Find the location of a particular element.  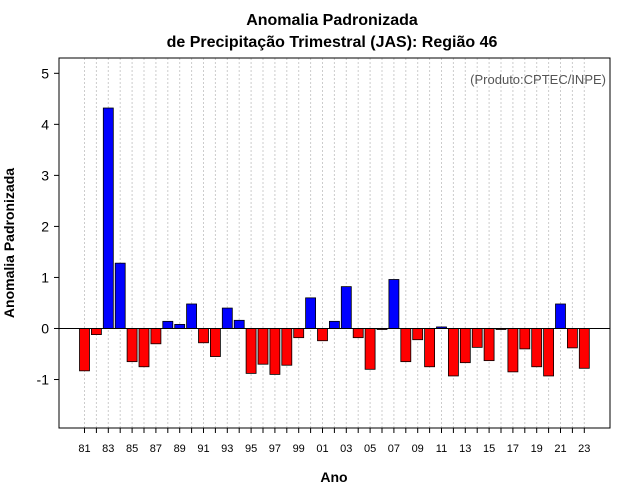

x-tick-label: 13 is located at coordinates (465, 449).